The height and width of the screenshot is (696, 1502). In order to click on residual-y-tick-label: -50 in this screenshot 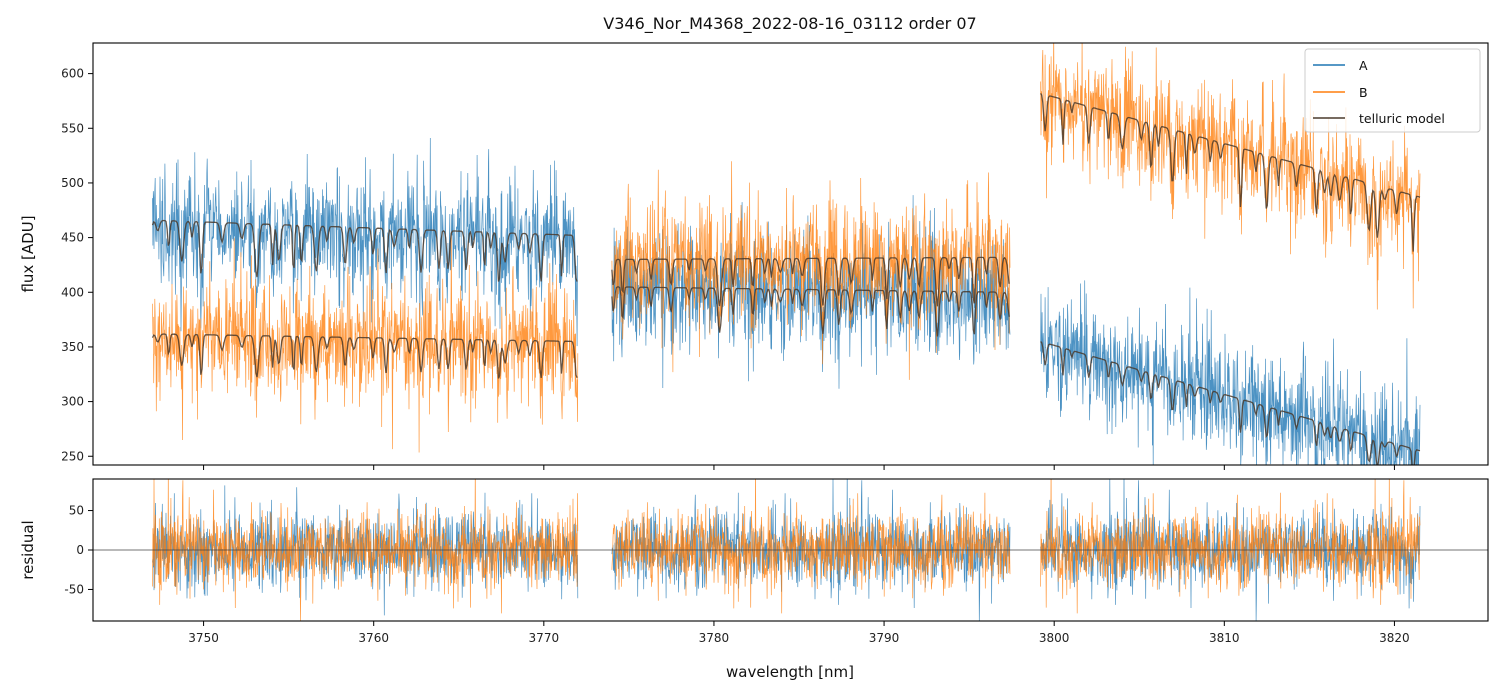, I will do `click(74, 589)`.